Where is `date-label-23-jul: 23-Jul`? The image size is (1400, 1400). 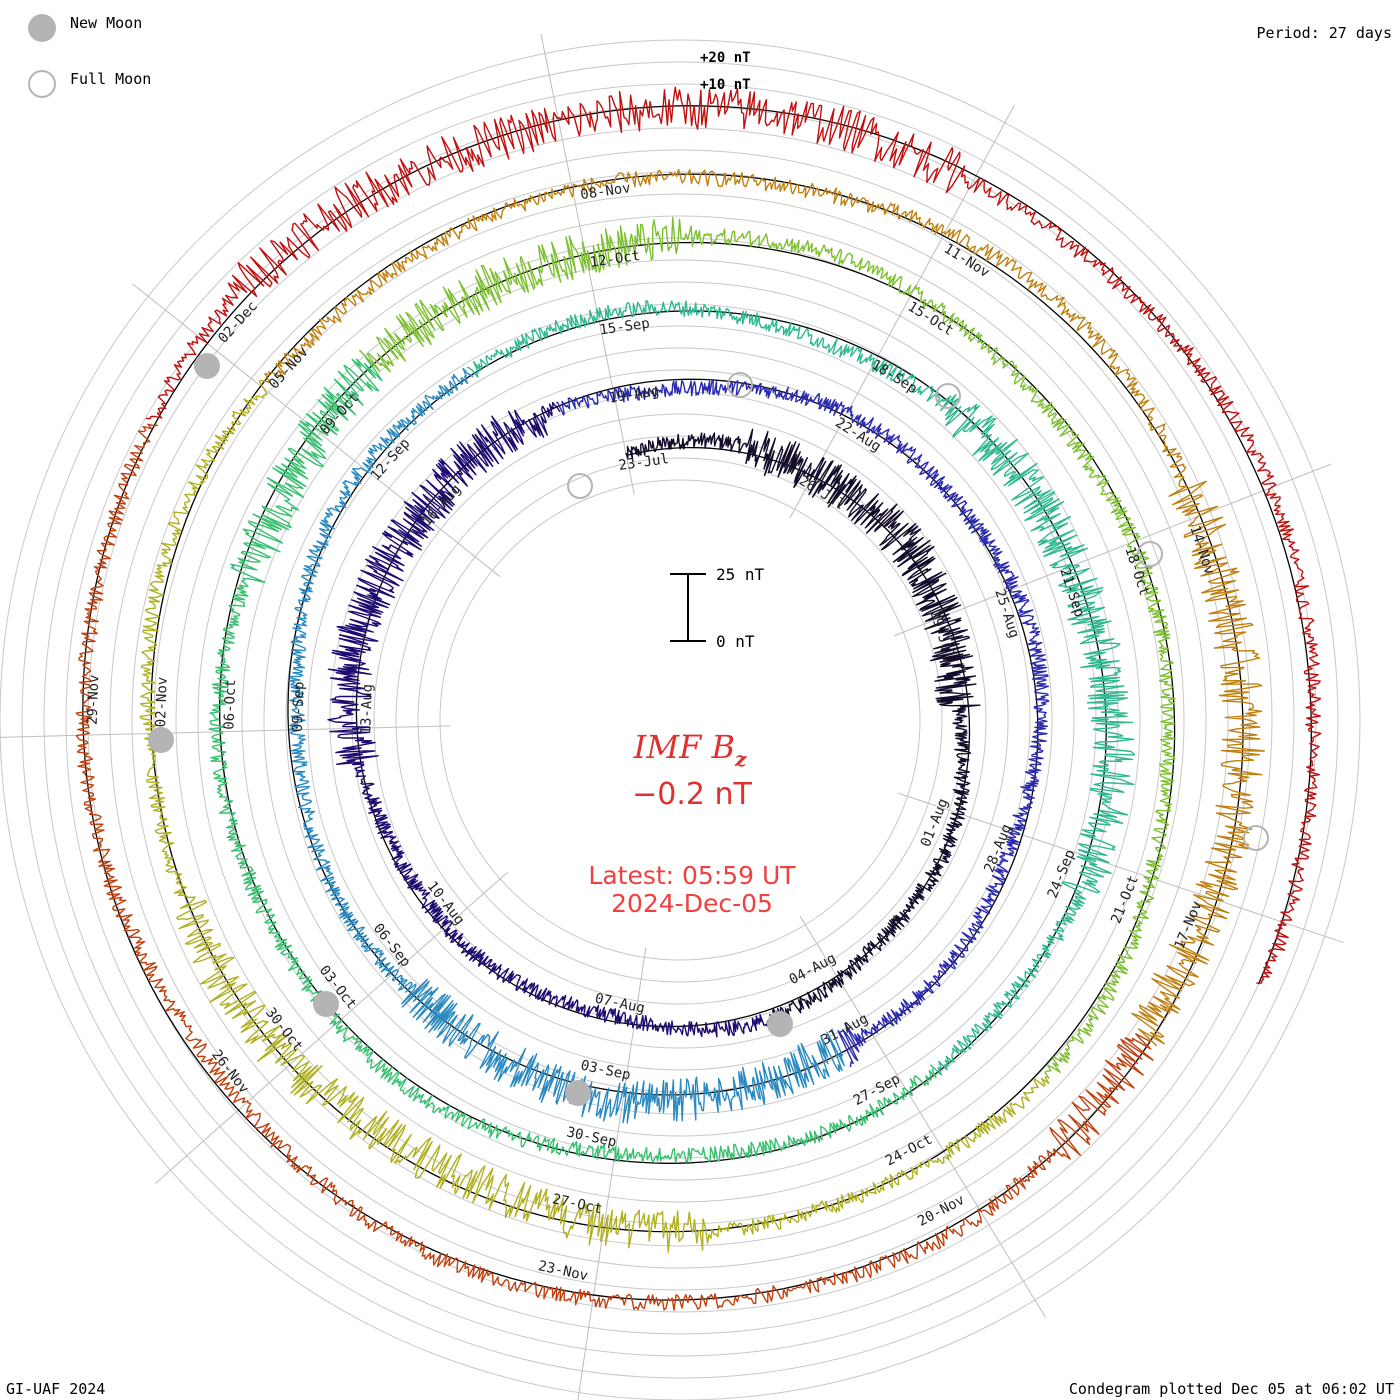 date-label-23-jul: 23-Jul is located at coordinates (644, 462).